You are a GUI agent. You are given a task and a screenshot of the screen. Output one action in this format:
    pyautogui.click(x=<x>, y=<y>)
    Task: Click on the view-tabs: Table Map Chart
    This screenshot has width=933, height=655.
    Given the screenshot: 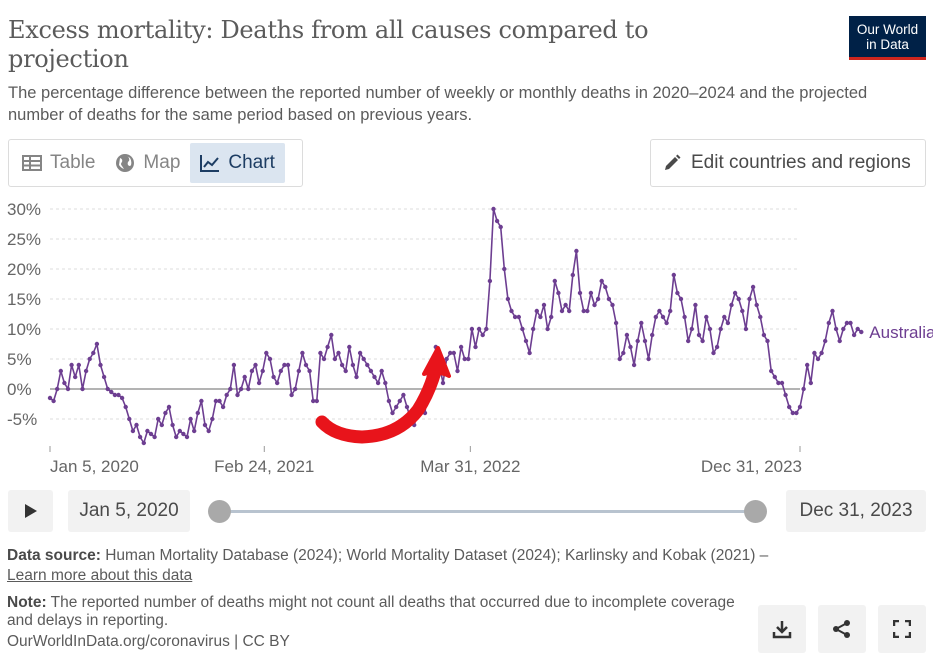 What is the action you would take?
    pyautogui.click(x=155, y=163)
    